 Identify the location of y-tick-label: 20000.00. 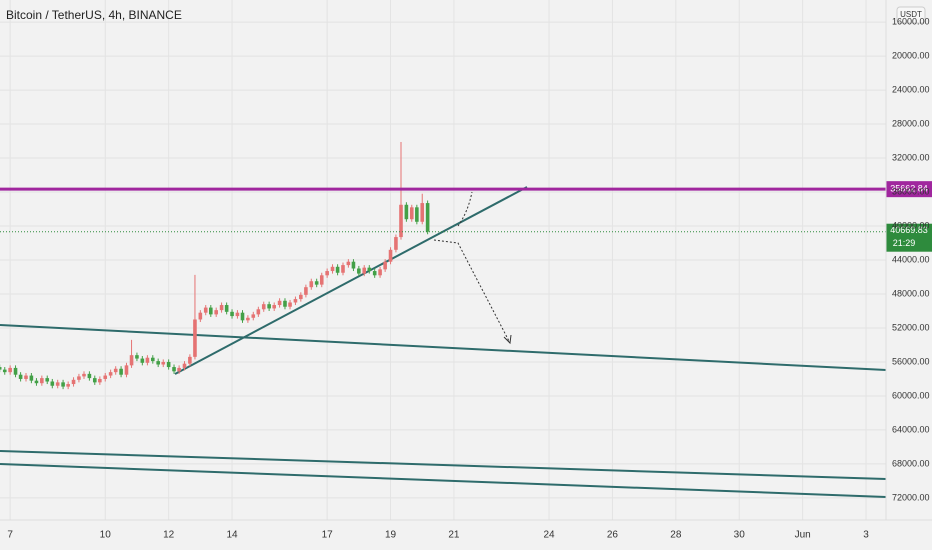
(911, 55).